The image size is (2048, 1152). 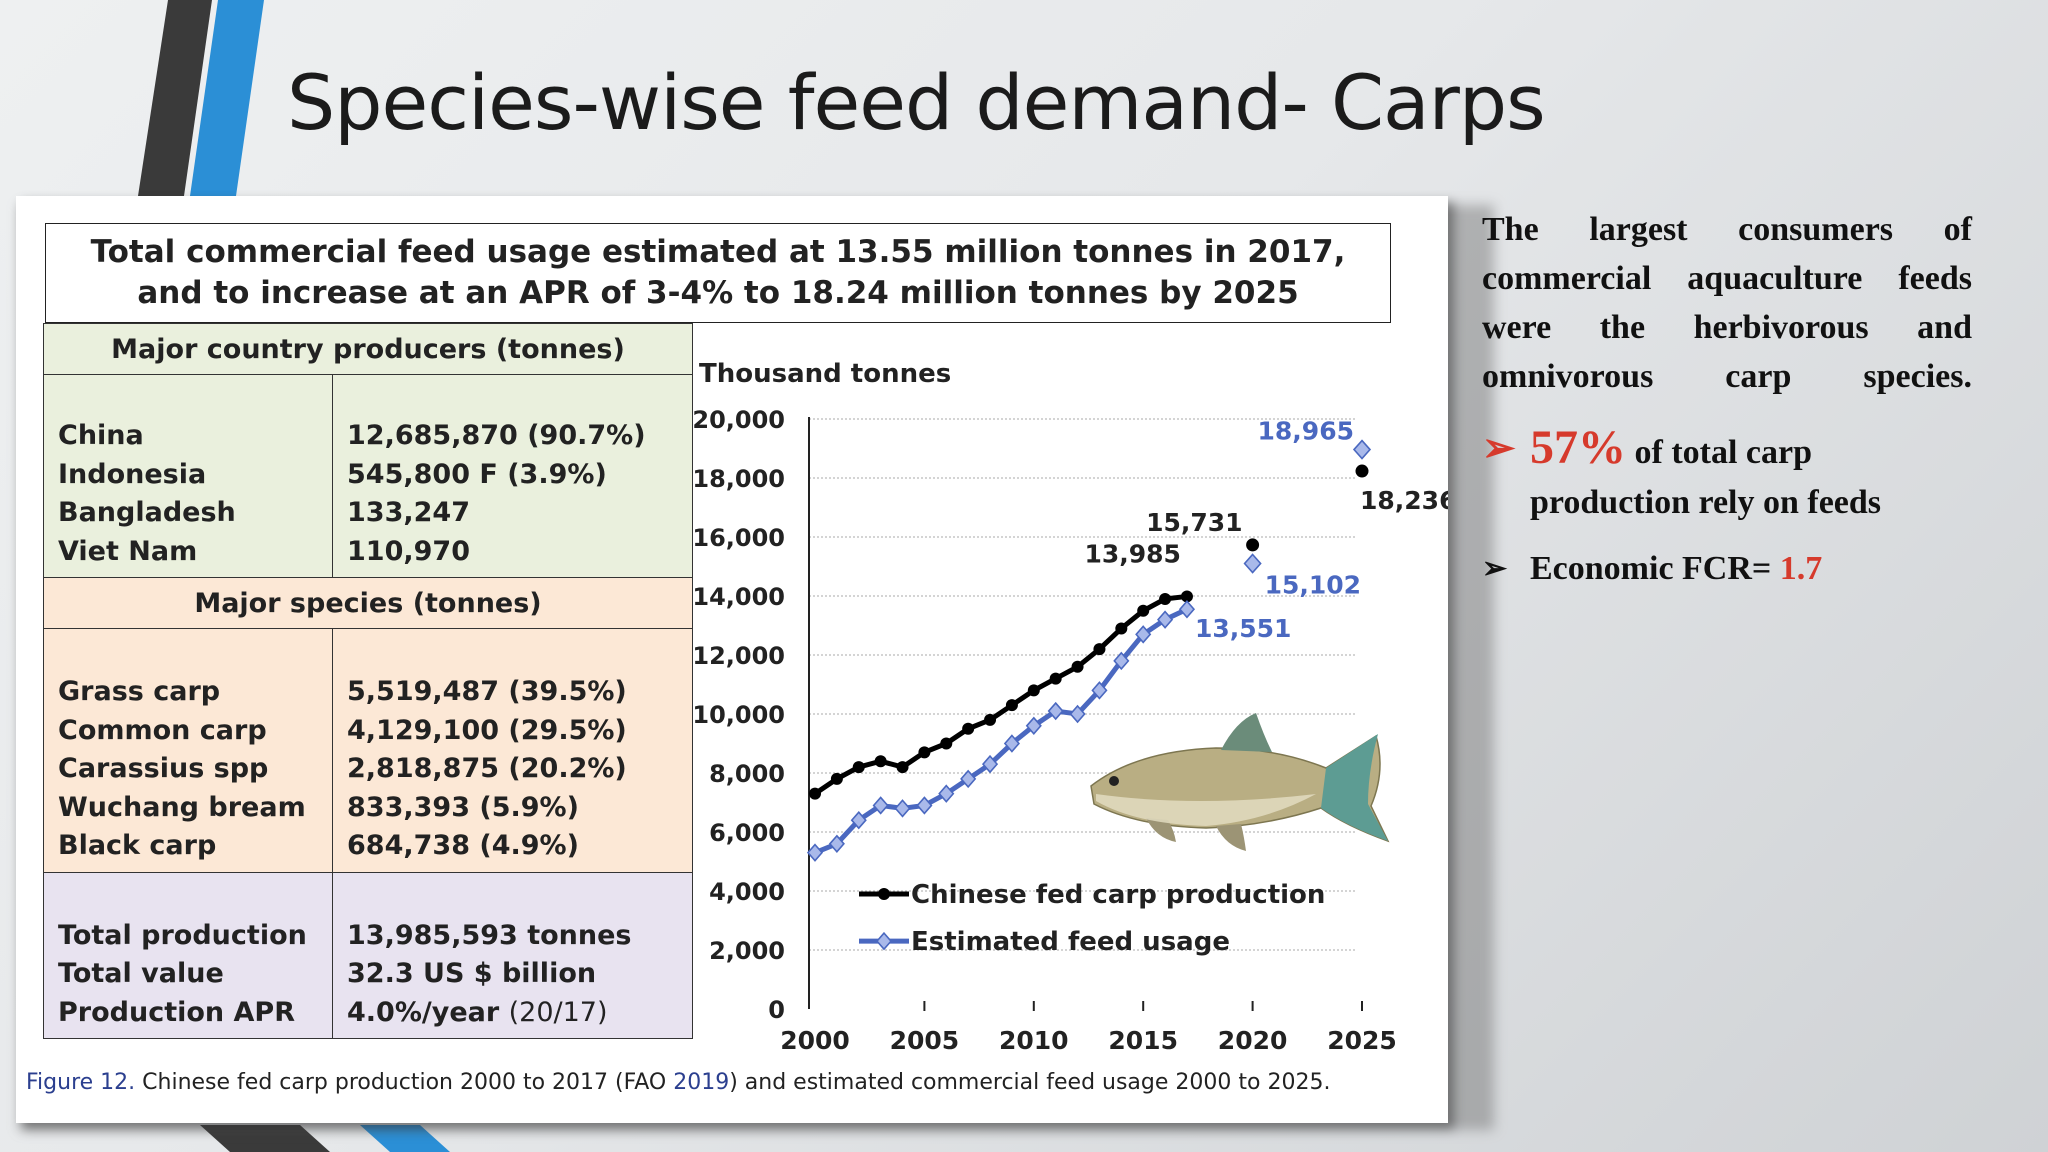 What do you see at coordinates (738, 538) in the screenshot?
I see `y-tick-label: 16,000` at bounding box center [738, 538].